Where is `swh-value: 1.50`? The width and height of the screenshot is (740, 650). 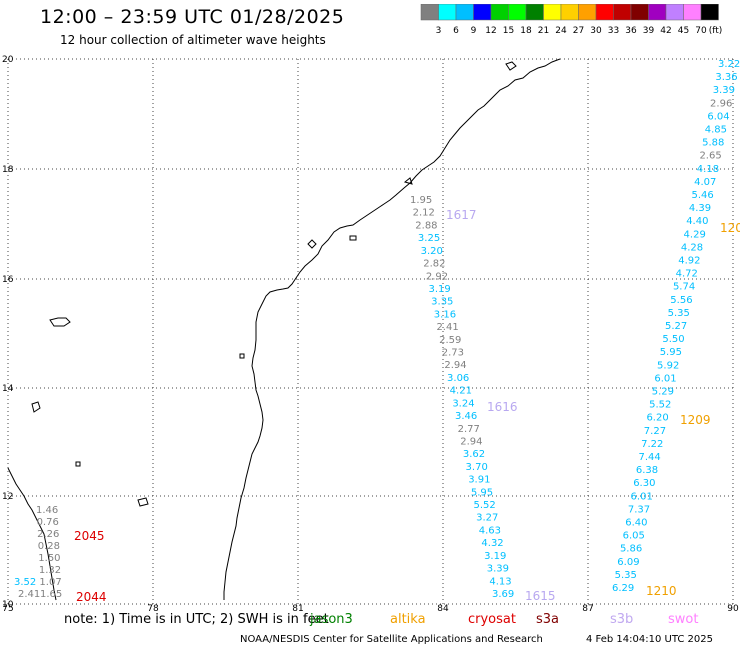 swh-value: 1.50 is located at coordinates (49, 558).